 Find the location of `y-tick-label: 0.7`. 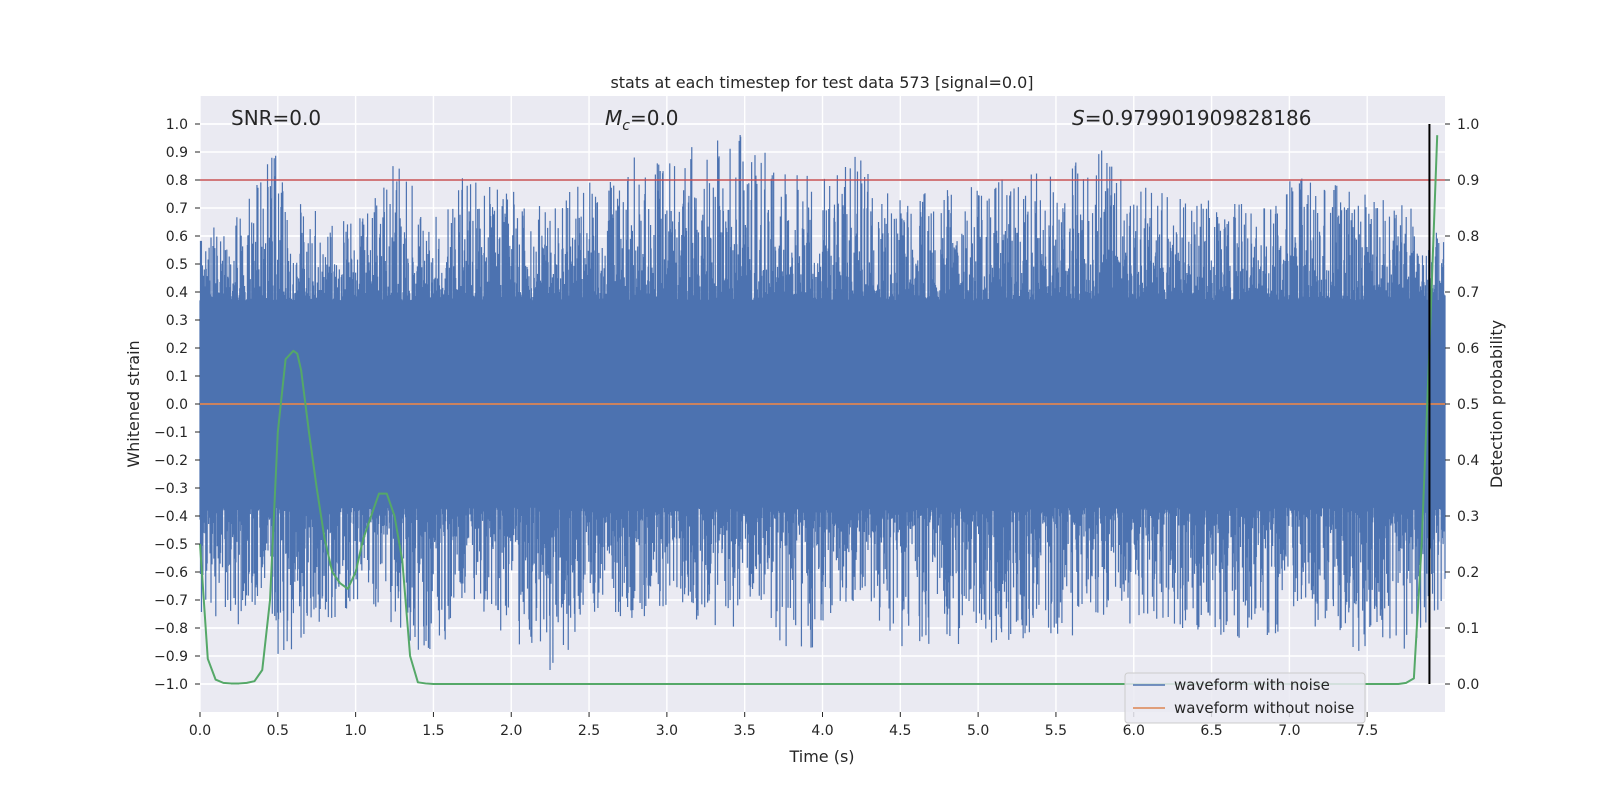

y-tick-label: 0.7 is located at coordinates (177, 209).